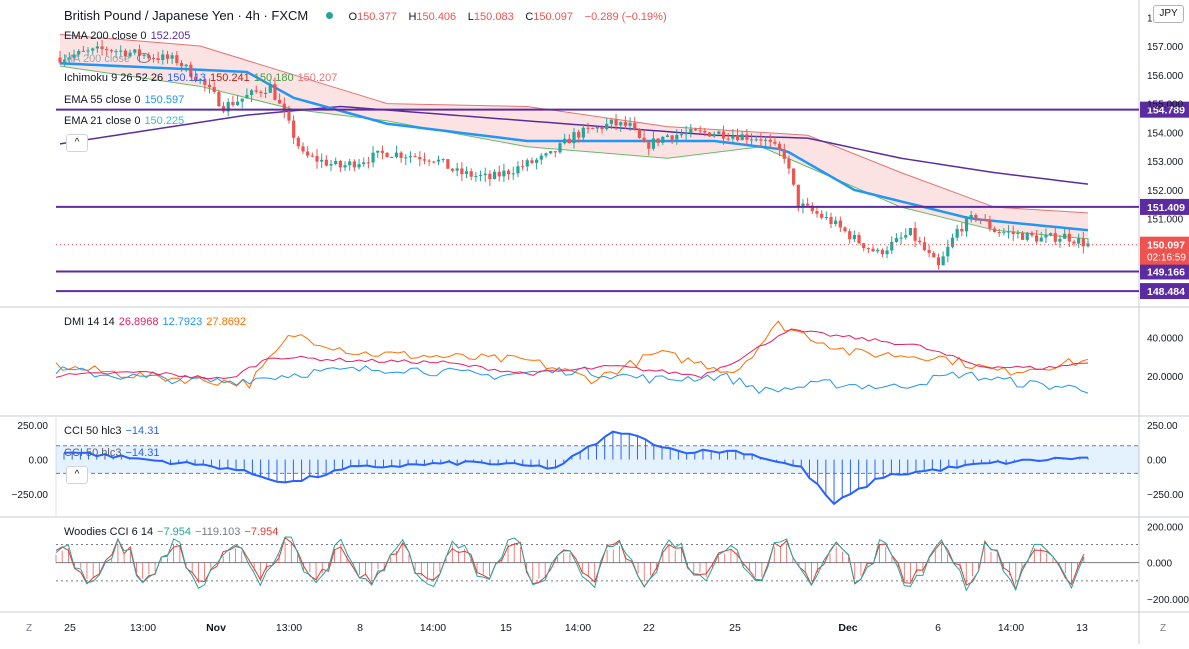 The width and height of the screenshot is (1189, 649). I want to click on cci-tick-right: 0.00, so click(1157, 461).